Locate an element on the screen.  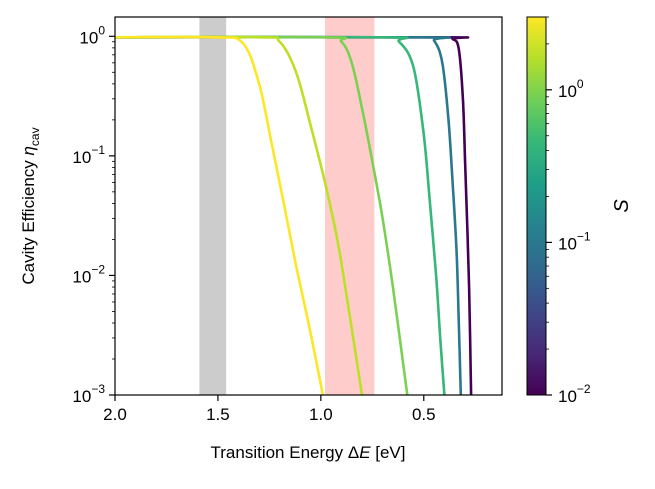
colorbar-tick-label: 10⁰ is located at coordinates (571, 89).